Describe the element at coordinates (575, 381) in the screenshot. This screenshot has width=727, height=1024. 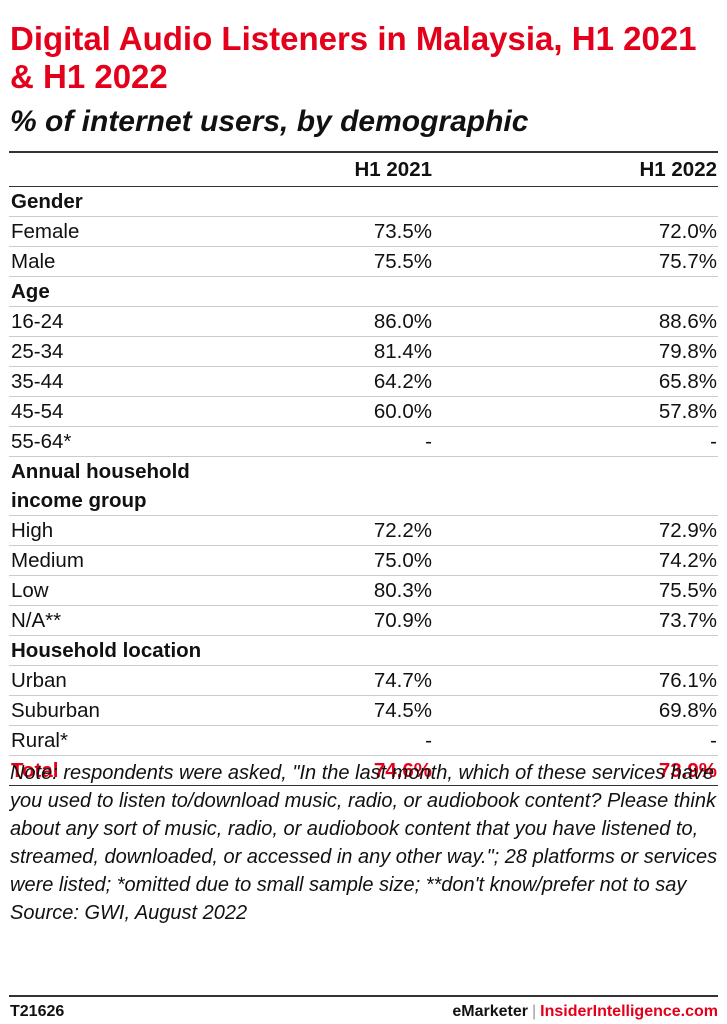
I see `cell-h1-2022: 65.8%` at that location.